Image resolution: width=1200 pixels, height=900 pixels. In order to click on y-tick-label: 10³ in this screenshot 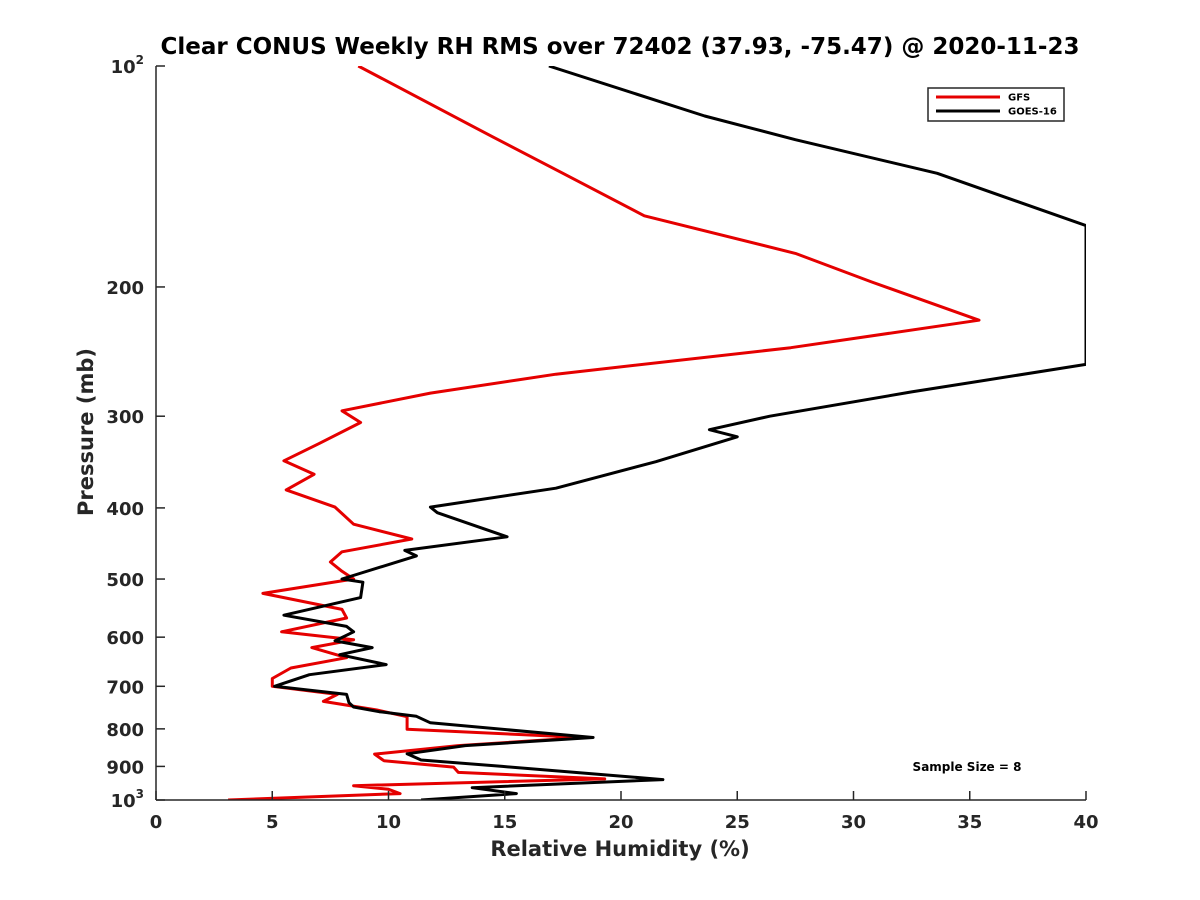, I will do `click(127, 799)`.